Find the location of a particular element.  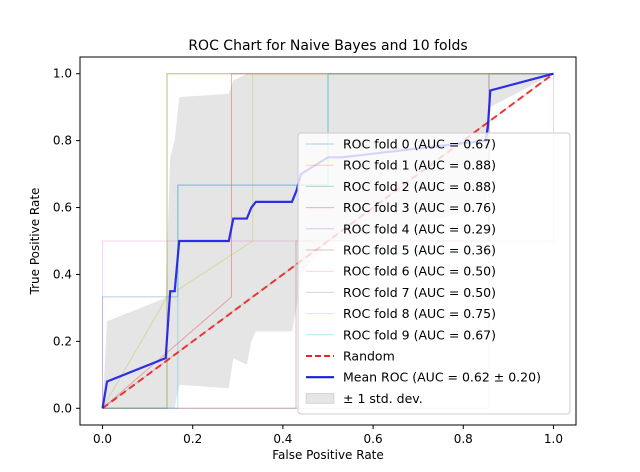

y-tick-label: 0.8 is located at coordinates (62, 141).